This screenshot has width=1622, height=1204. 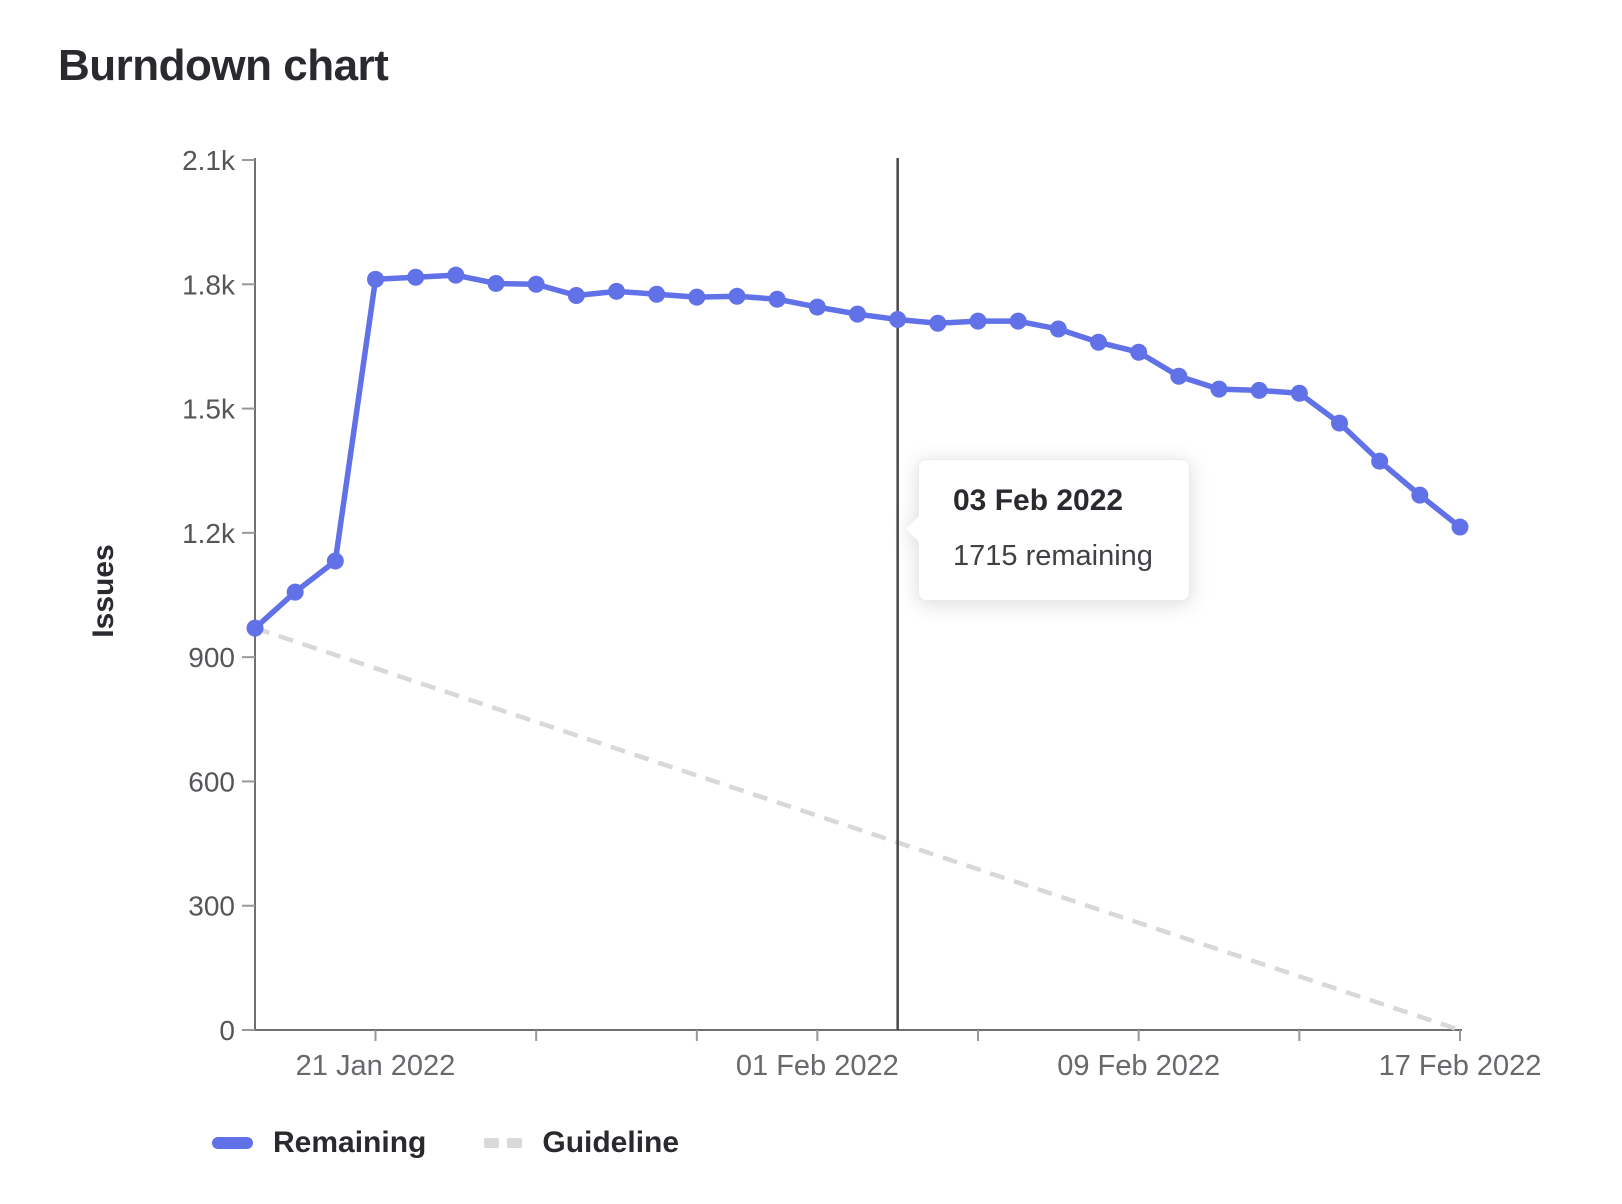 What do you see at coordinates (227, 1030) in the screenshot?
I see `y-tick-label: 0` at bounding box center [227, 1030].